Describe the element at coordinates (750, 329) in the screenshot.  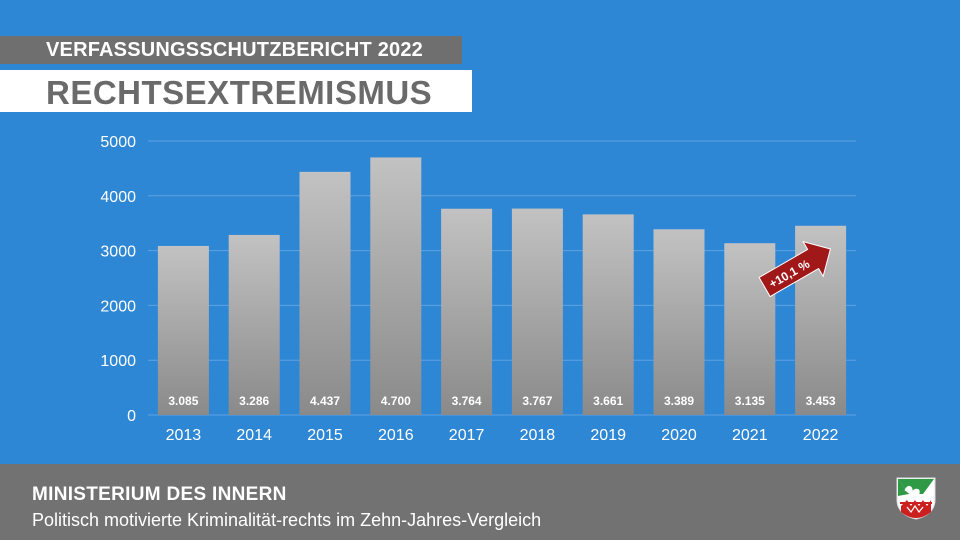
I see `bar-2021` at that location.